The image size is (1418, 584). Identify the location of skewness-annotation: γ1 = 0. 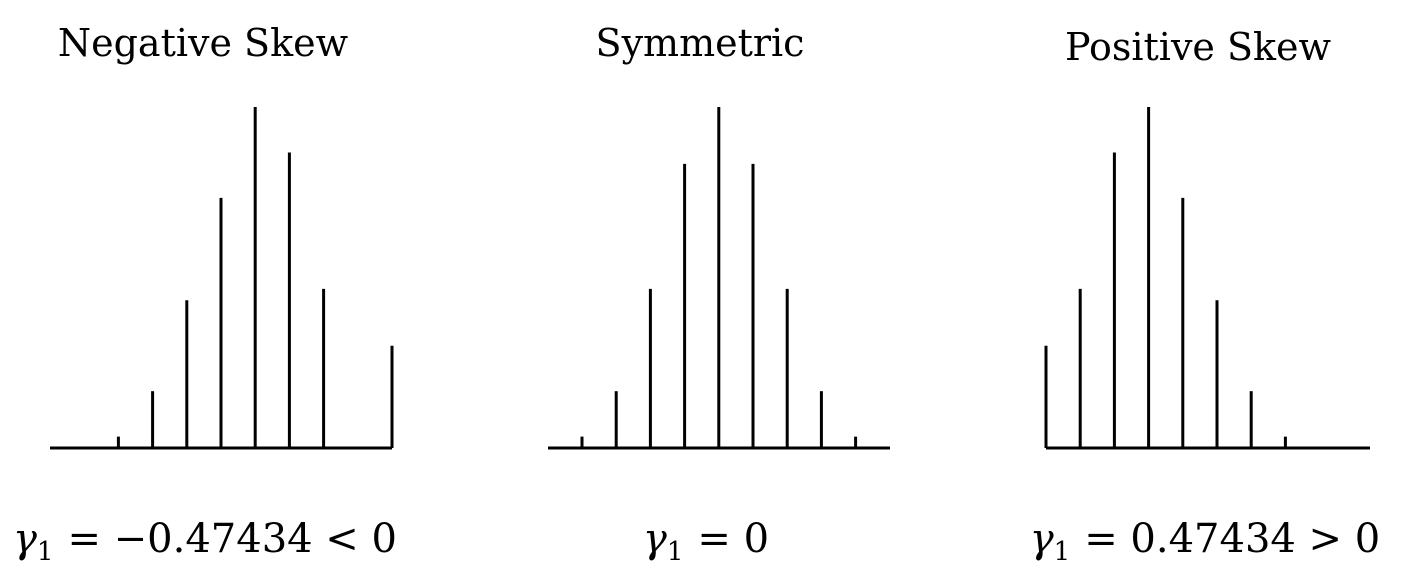
(706, 541).